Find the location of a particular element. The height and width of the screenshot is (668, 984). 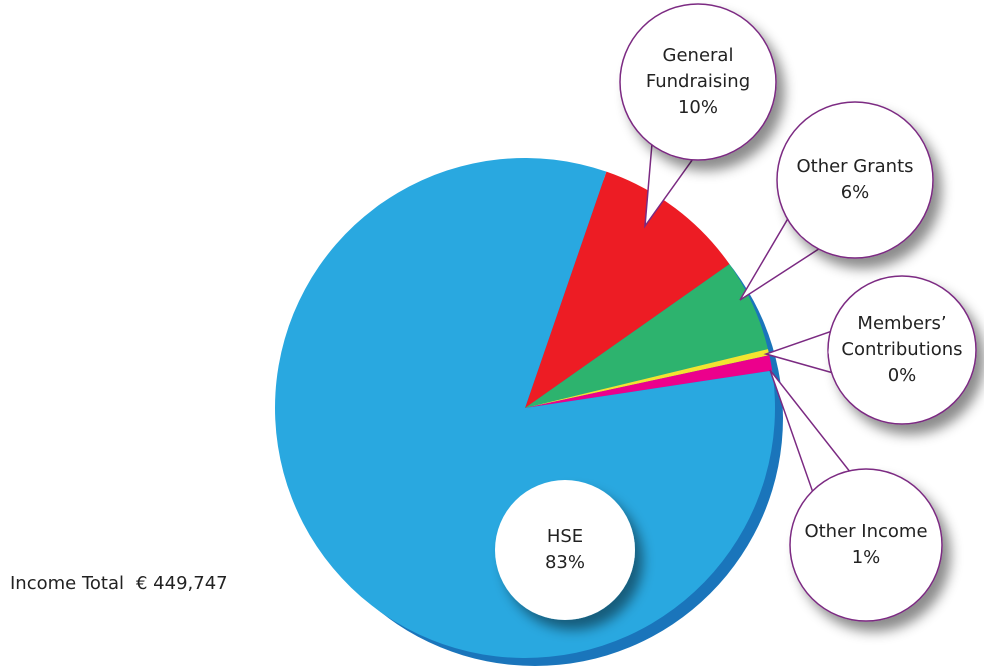

category-label: General Fundraising is located at coordinates (698, 68).